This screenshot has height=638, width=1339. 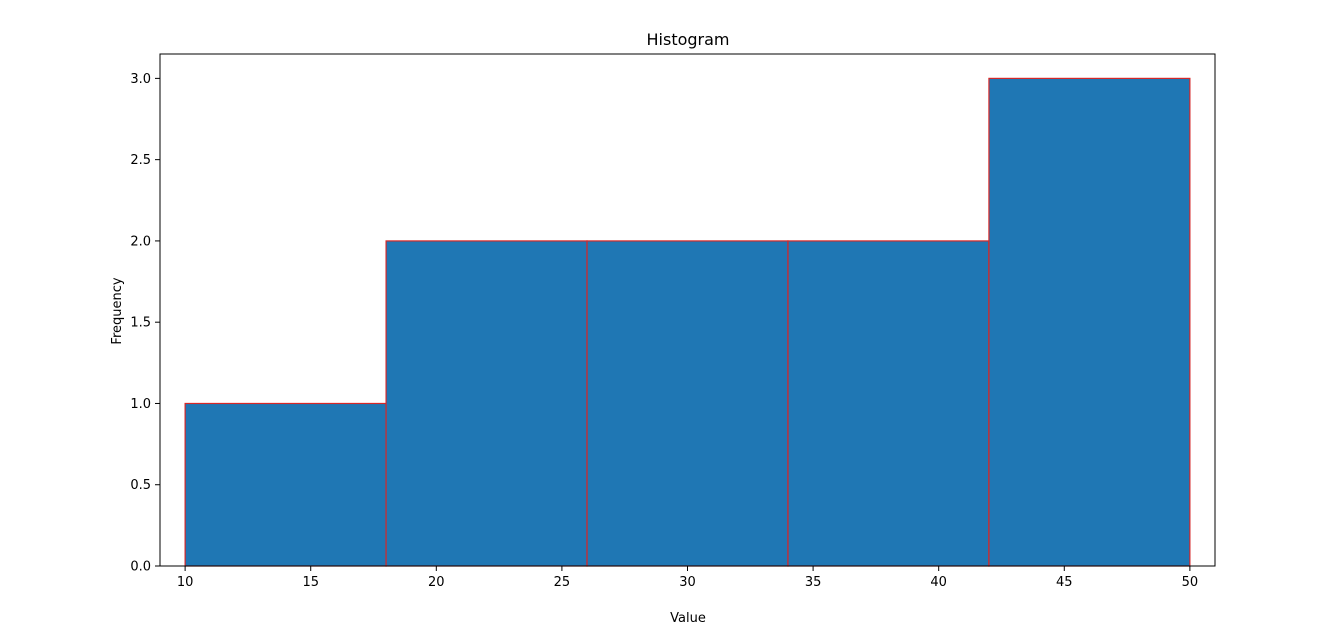 I want to click on x-axis-ticks: 10 15 20 25 30 35 40 45 50, so click(x=687, y=578).